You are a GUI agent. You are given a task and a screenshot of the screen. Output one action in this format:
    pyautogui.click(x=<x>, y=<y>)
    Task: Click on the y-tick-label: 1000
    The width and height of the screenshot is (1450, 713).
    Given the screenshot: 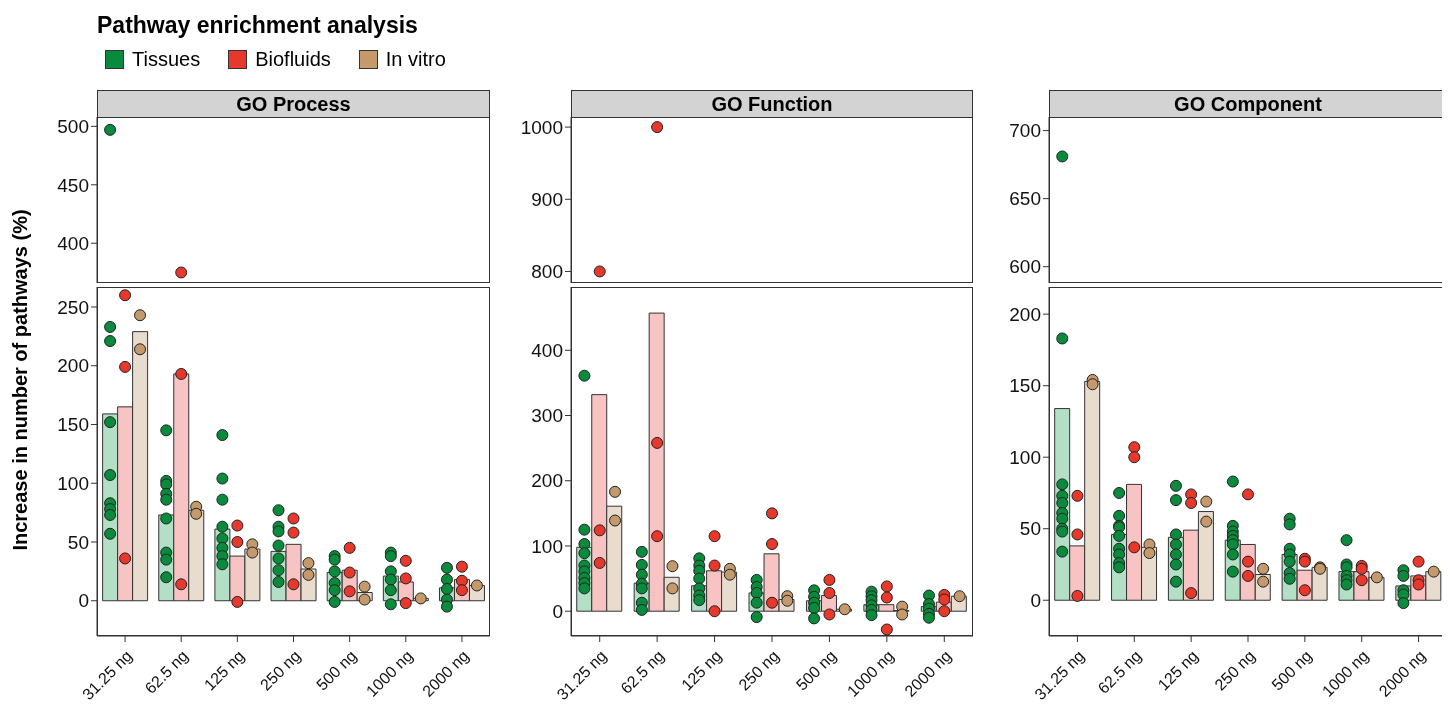 What is the action you would take?
    pyautogui.click(x=541, y=127)
    